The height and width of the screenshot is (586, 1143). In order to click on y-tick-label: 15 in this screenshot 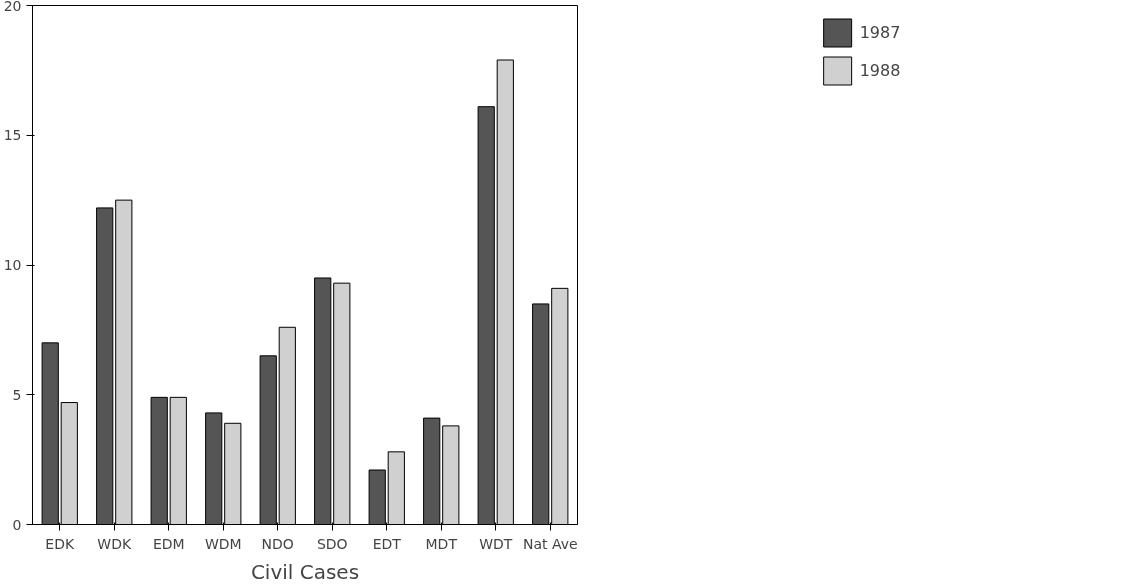, I will do `click(12, 135)`.